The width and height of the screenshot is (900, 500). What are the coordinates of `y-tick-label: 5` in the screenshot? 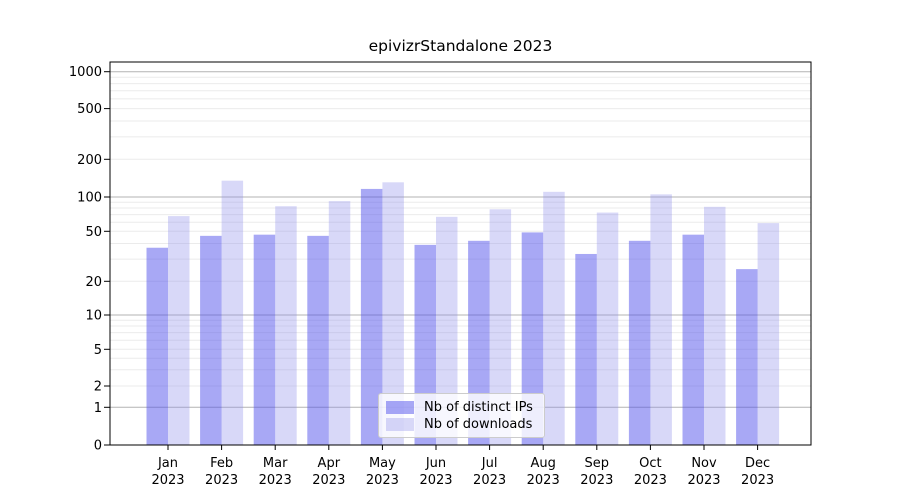 It's located at (98, 350).